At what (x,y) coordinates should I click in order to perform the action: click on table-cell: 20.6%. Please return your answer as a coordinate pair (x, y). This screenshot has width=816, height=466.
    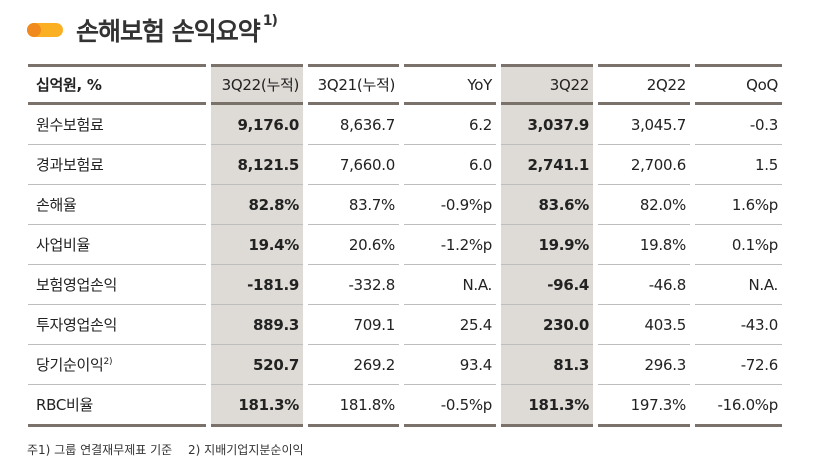
    Looking at the image, I should click on (353, 245).